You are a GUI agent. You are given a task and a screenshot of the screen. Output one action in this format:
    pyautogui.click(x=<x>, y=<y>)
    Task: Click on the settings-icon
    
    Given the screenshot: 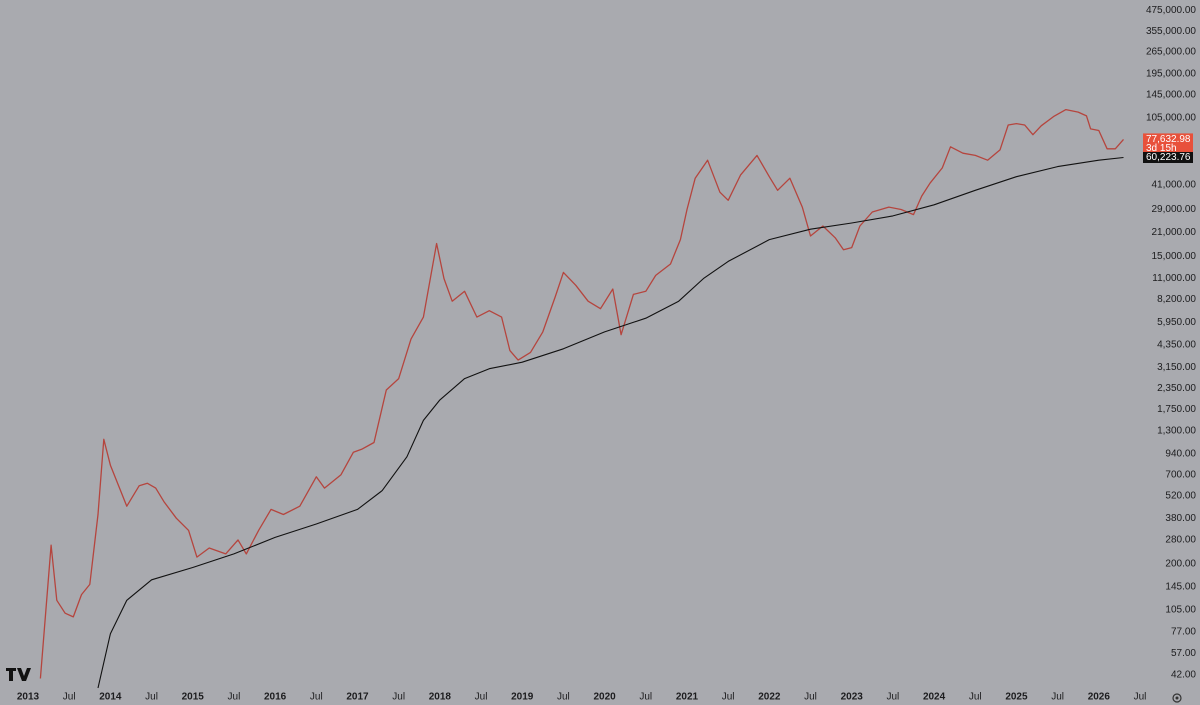 What is the action you would take?
    pyautogui.click(x=1177, y=698)
    